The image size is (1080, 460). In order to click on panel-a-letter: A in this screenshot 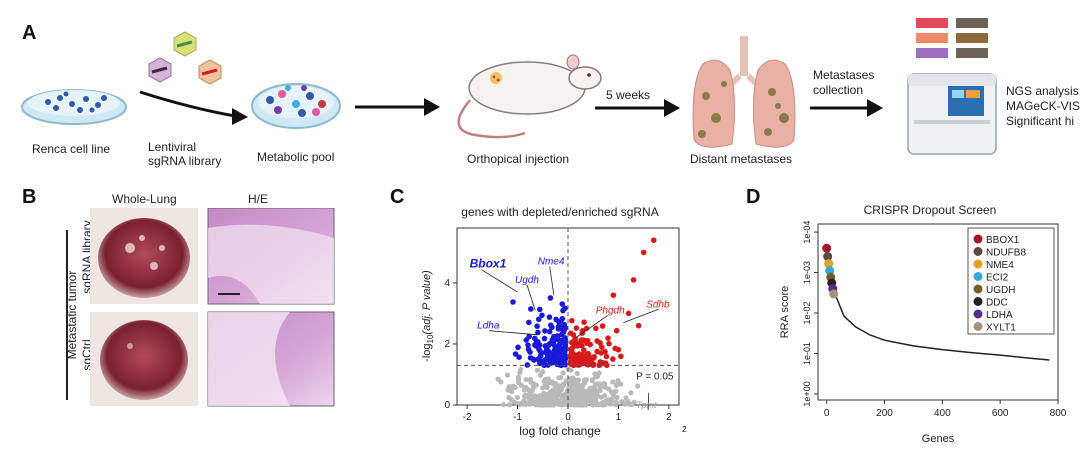, I will do `click(29, 33)`.